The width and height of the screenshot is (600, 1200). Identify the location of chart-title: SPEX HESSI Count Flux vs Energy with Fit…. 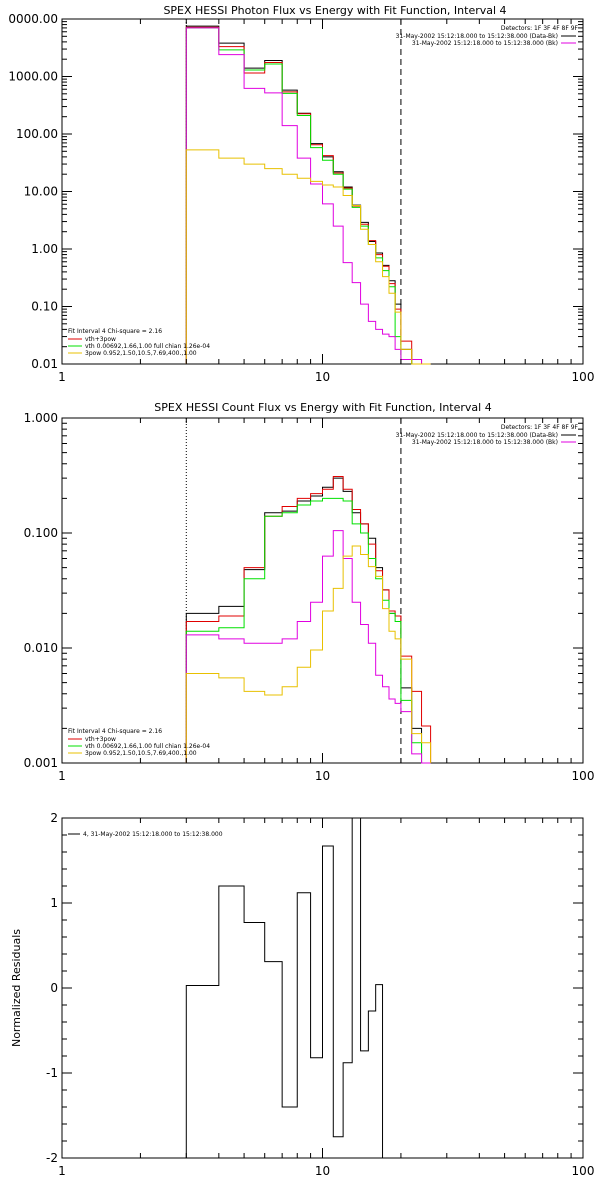
(322, 407).